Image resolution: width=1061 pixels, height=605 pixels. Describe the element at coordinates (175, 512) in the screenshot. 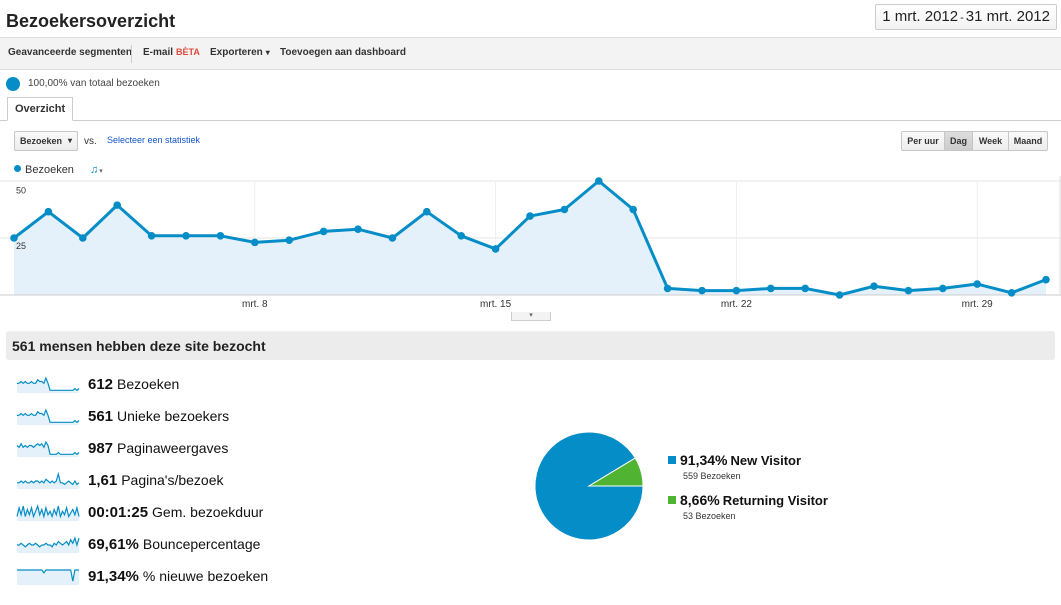

I see `stat-value: 00:01:25 Gem. bezoekduur` at that location.